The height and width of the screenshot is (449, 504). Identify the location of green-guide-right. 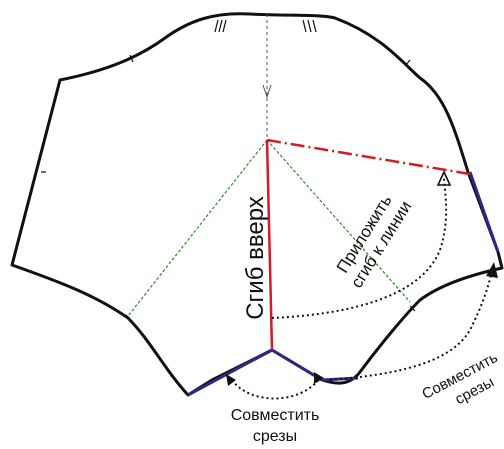
(338, 221).